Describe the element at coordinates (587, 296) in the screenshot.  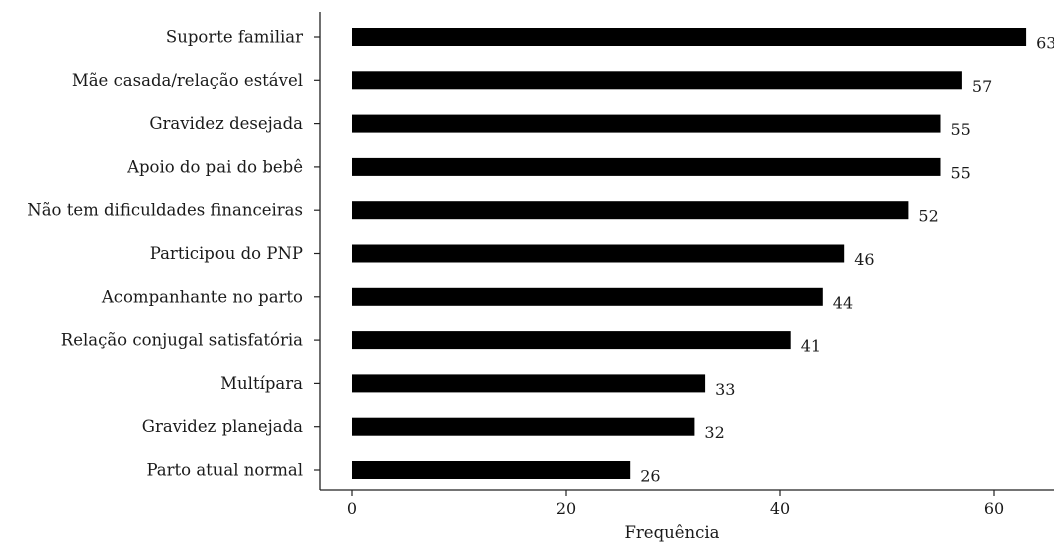
I see `bar-acompanhante-no-parto` at that location.